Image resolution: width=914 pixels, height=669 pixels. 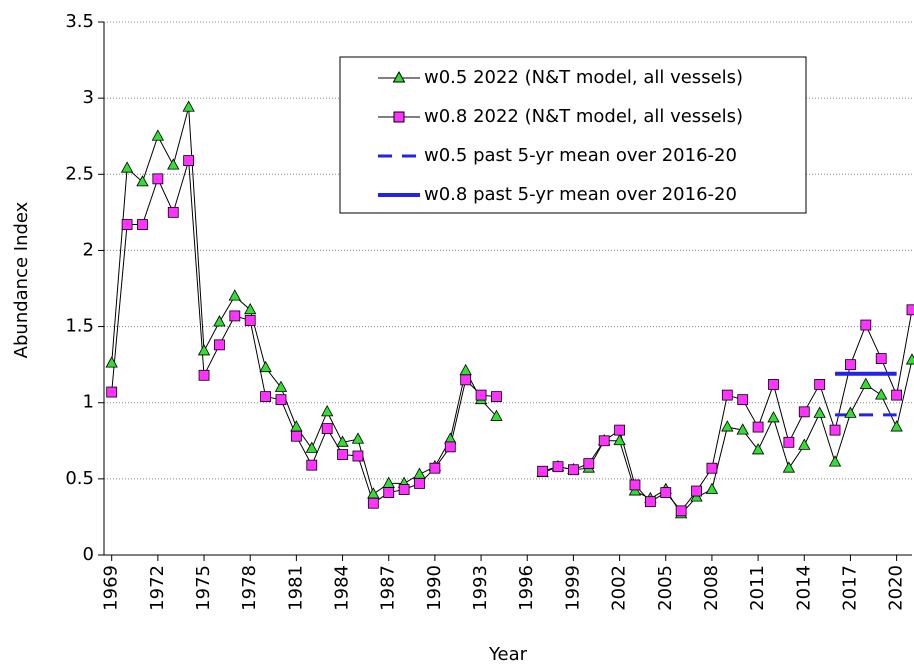 What do you see at coordinates (480, 588) in the screenshot?
I see `x-tick-label: 1993` at bounding box center [480, 588].